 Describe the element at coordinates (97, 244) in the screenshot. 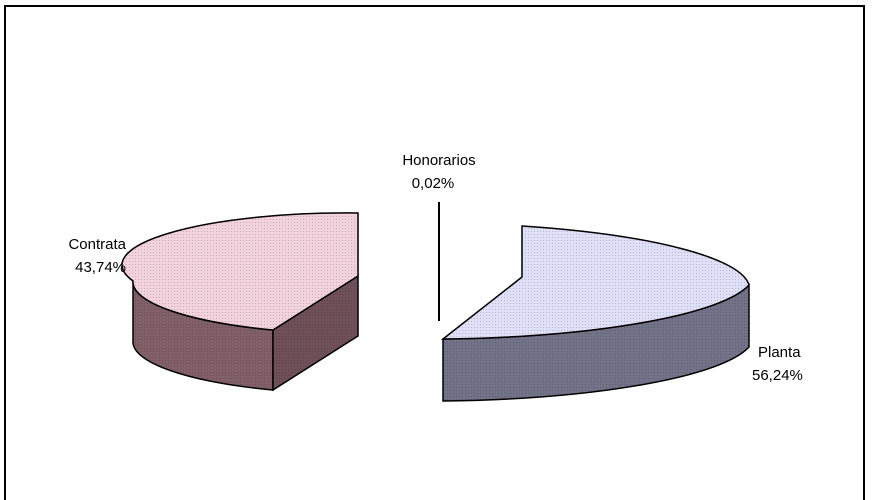

I see `label-contrata-name: Contrata` at that location.